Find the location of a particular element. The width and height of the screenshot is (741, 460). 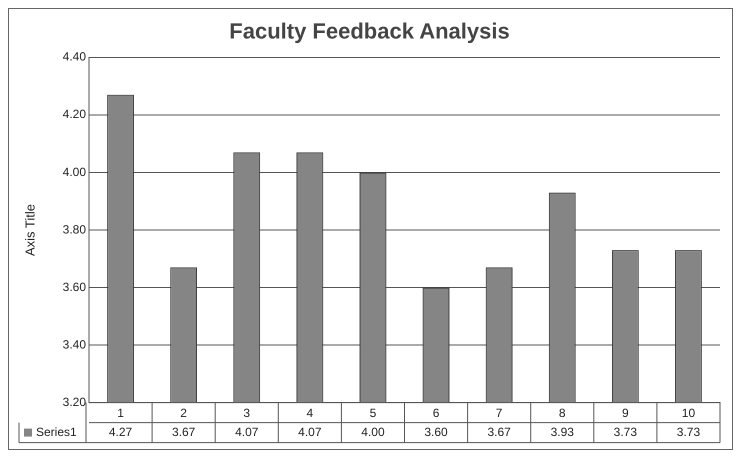

y-tick-label: 3.80 is located at coordinates (74, 229).